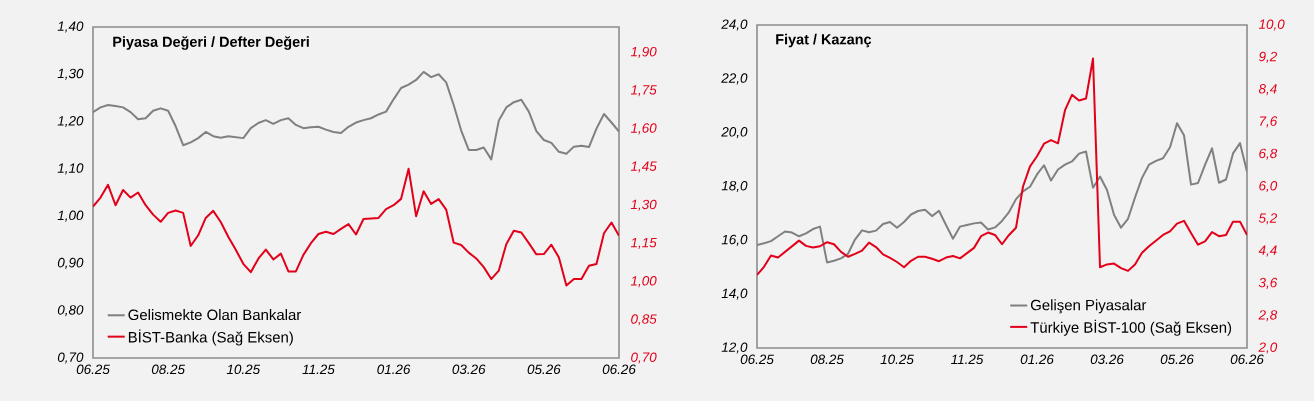 The height and width of the screenshot is (401, 1314). Describe the element at coordinates (1271, 25) in the screenshot. I see `y2-tick-label: 10,0` at that location.